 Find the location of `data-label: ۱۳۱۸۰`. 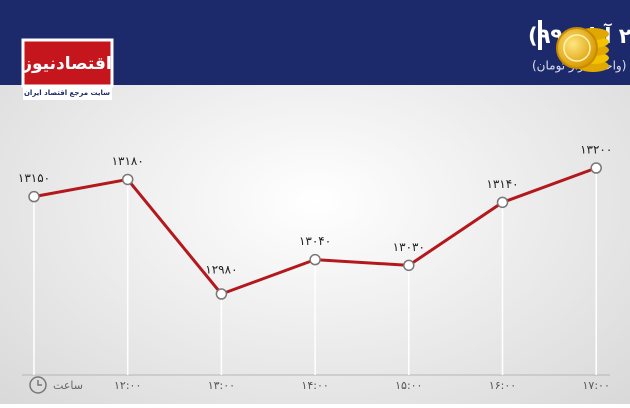

data-label: ۱۳۱۸۰ is located at coordinates (128, 161).